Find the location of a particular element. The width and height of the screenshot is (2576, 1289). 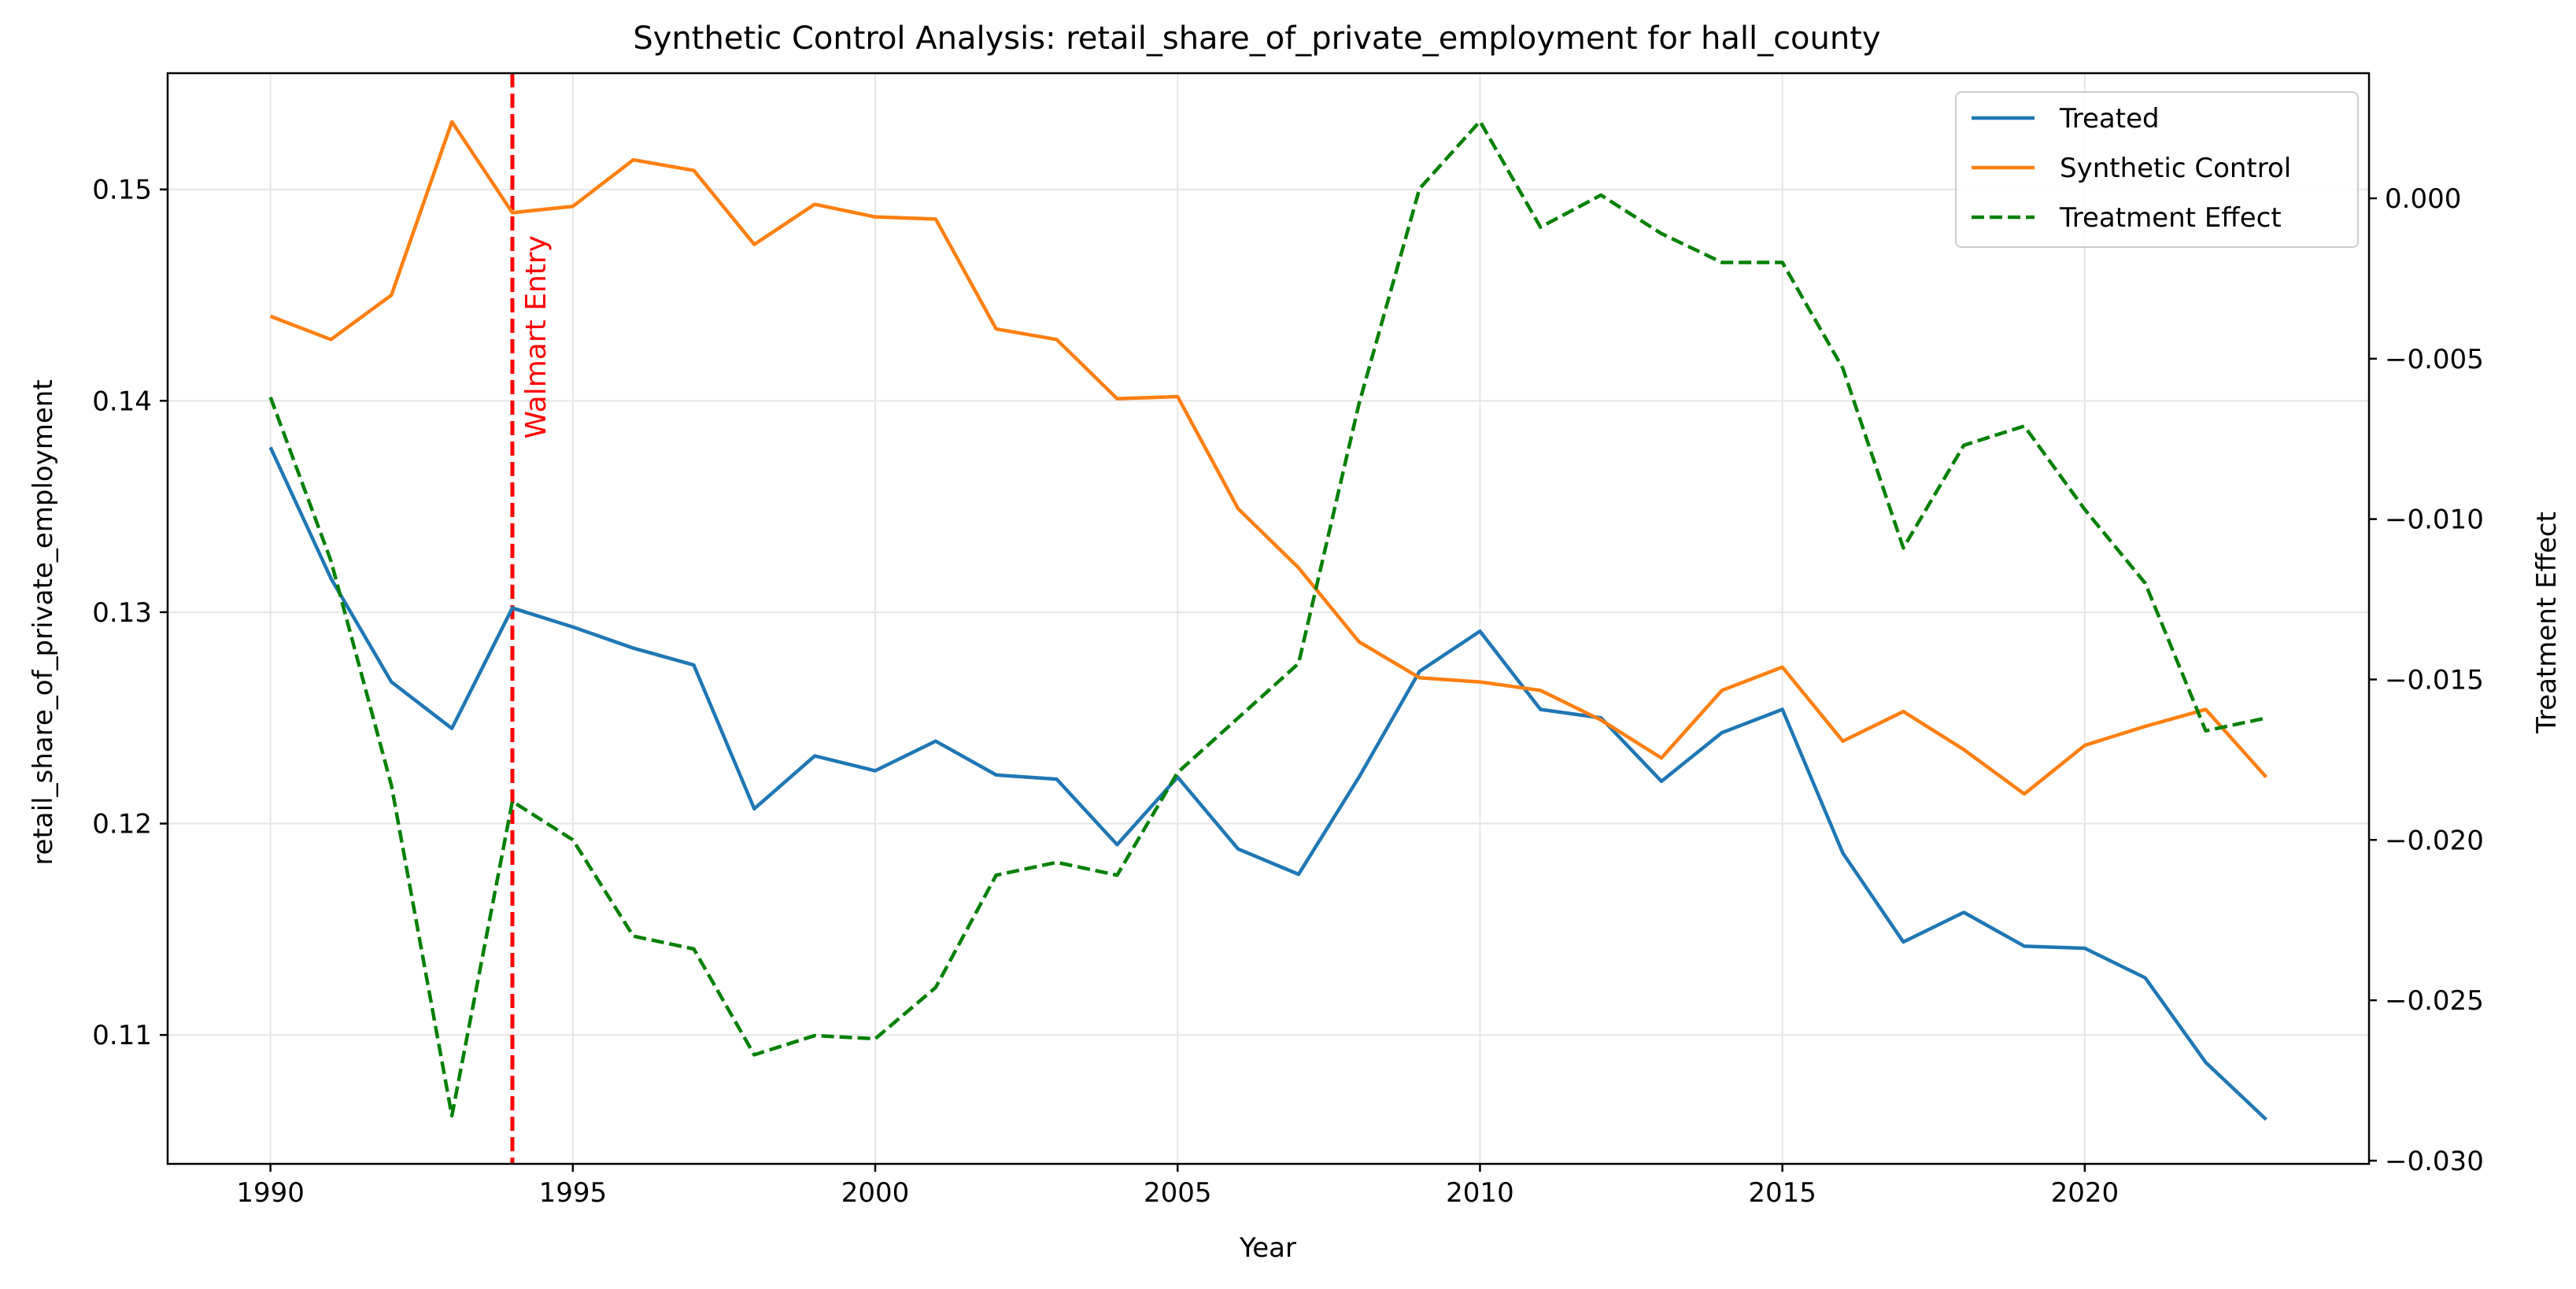

event-layer: Walmart Entry is located at coordinates (531, 618).